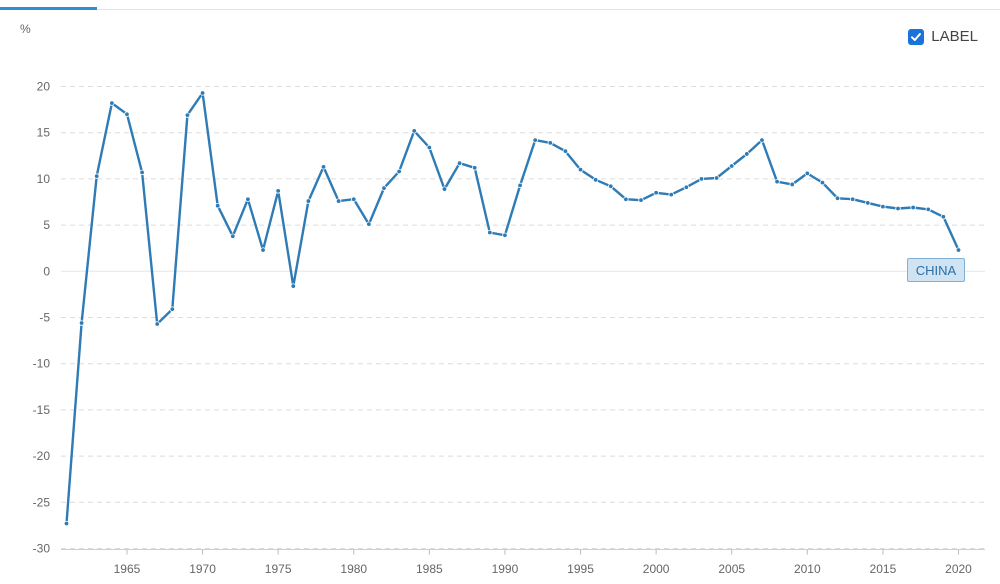  What do you see at coordinates (42, 364) in the screenshot?
I see `y-tick-label: -10` at bounding box center [42, 364].